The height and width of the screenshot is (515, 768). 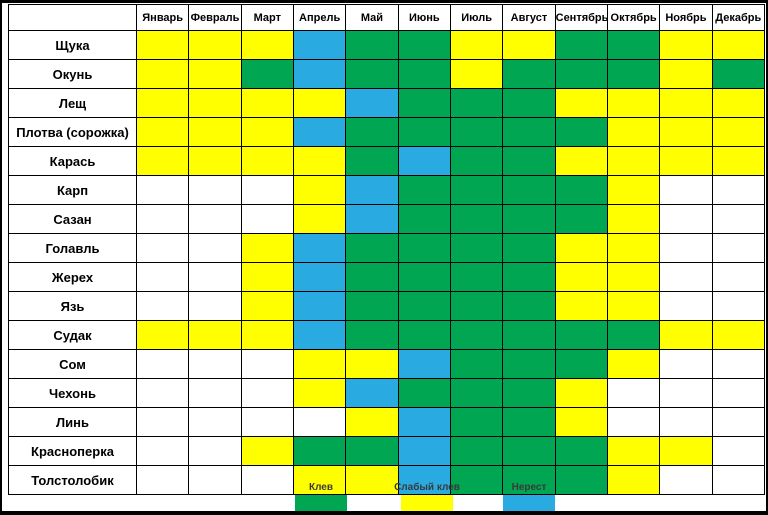 What do you see at coordinates (529, 503) in the screenshot?
I see `legend-swatch-spawn` at bounding box center [529, 503].